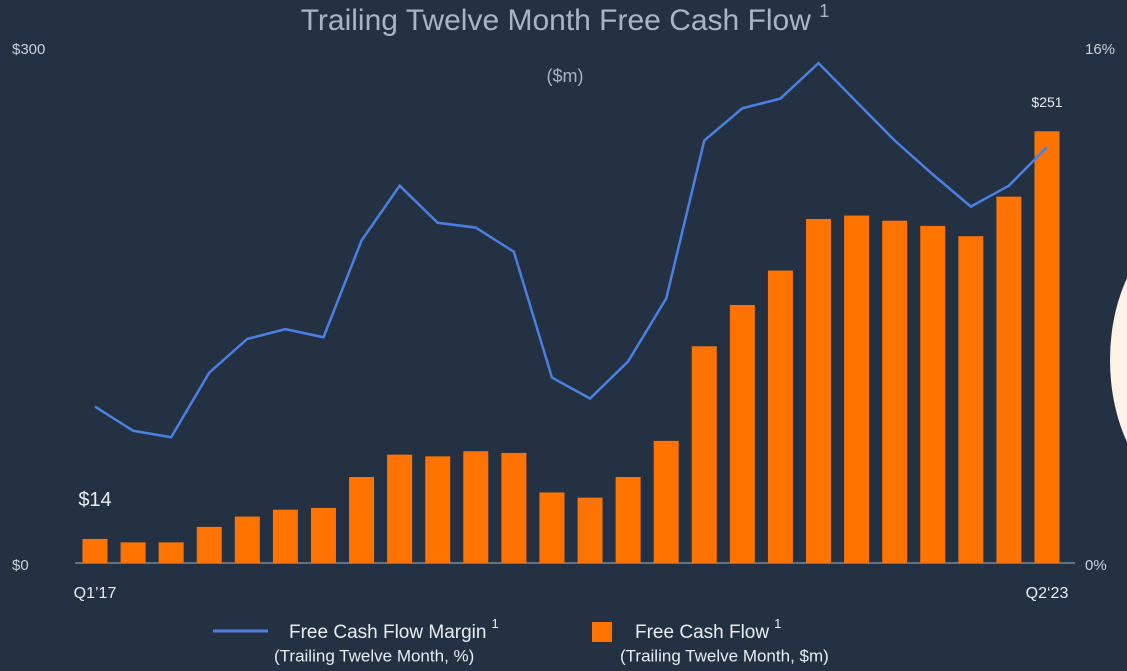 Image resolution: width=1127 pixels, height=671 pixels. Describe the element at coordinates (1100, 49) in the screenshot. I see `y2-tick-label: 16%` at that location.